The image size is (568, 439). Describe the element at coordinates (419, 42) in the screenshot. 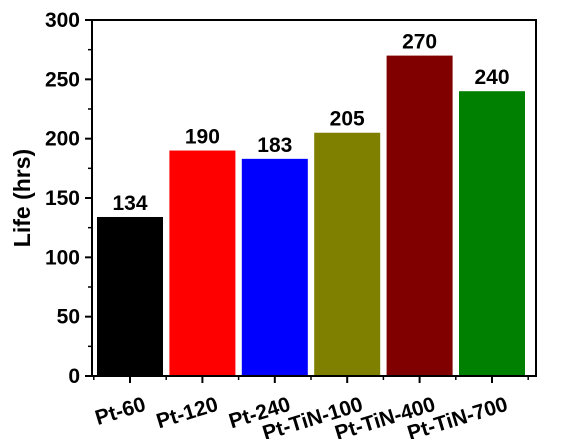

I see `data-label-pt-tin-400: 270` at that location.